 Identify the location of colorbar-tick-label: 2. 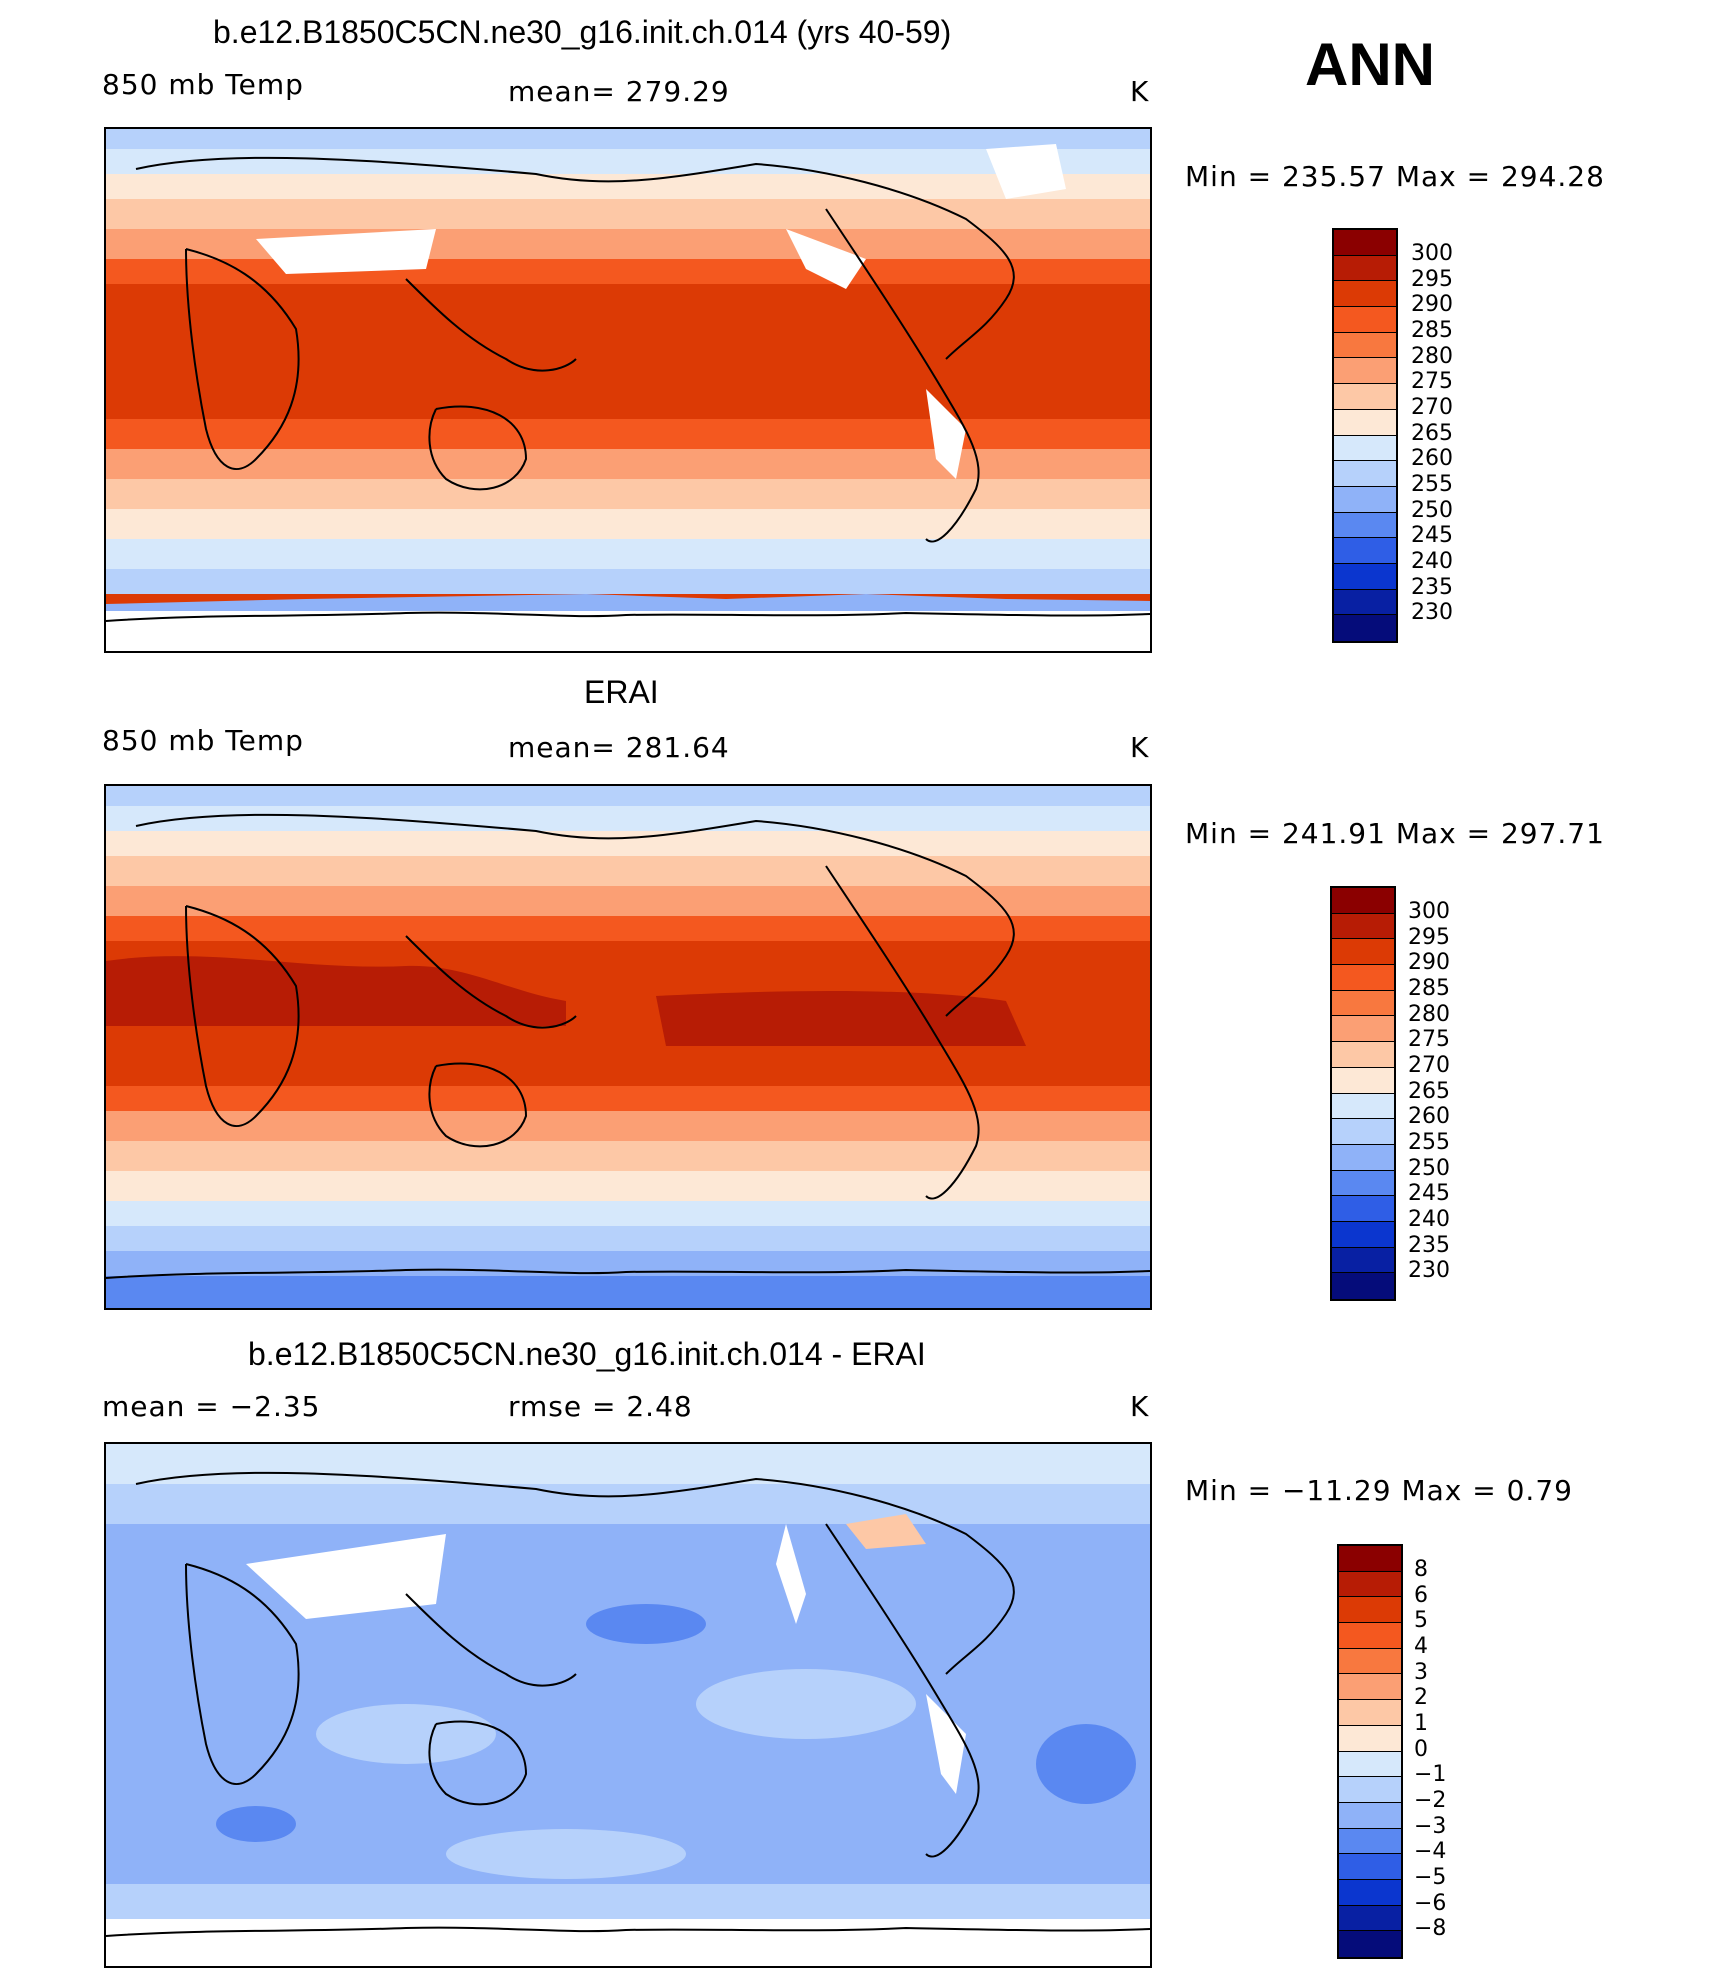
(1421, 1697).